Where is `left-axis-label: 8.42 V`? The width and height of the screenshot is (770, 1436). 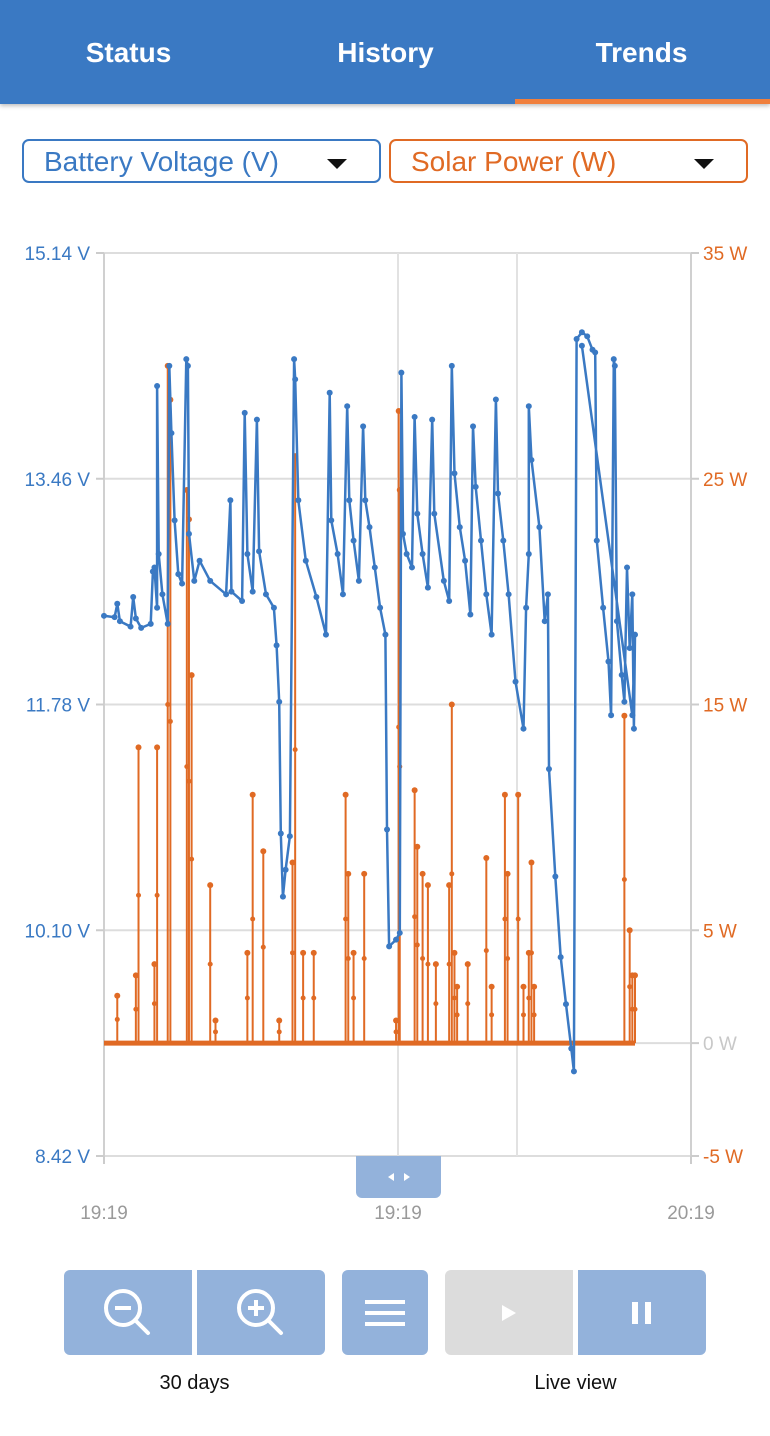 left-axis-label: 8.42 V is located at coordinates (62, 1157).